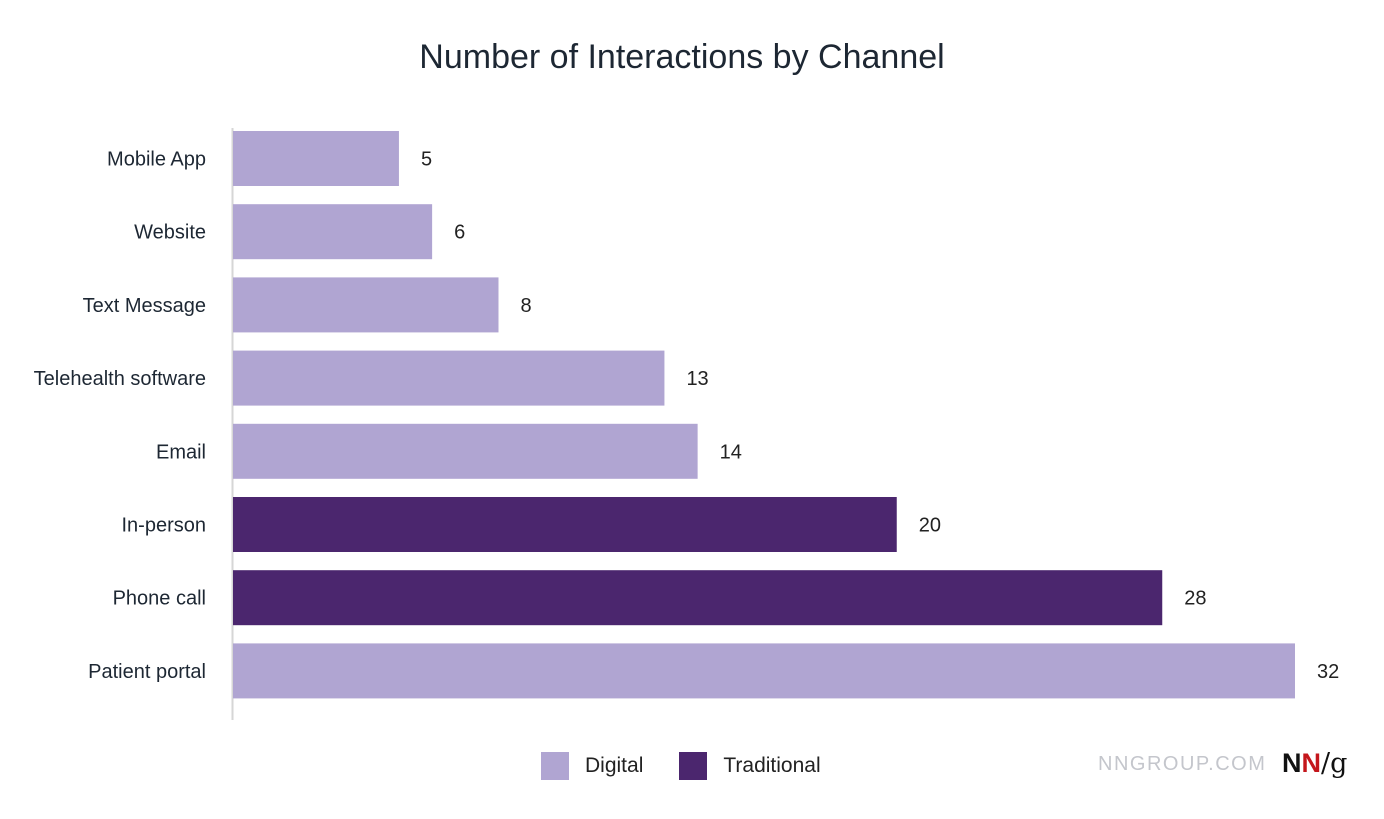 The height and width of the screenshot is (819, 1384). I want to click on category-label: Patient portal, so click(147, 672).